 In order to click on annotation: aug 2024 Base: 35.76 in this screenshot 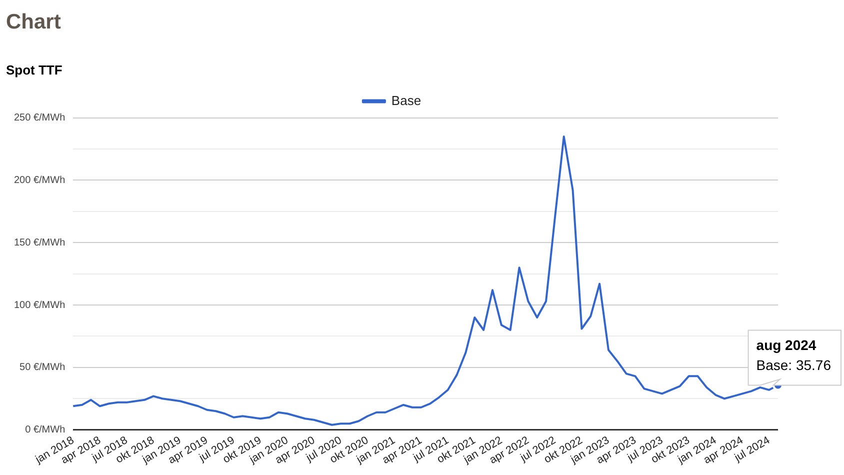, I will do `click(794, 355)`.